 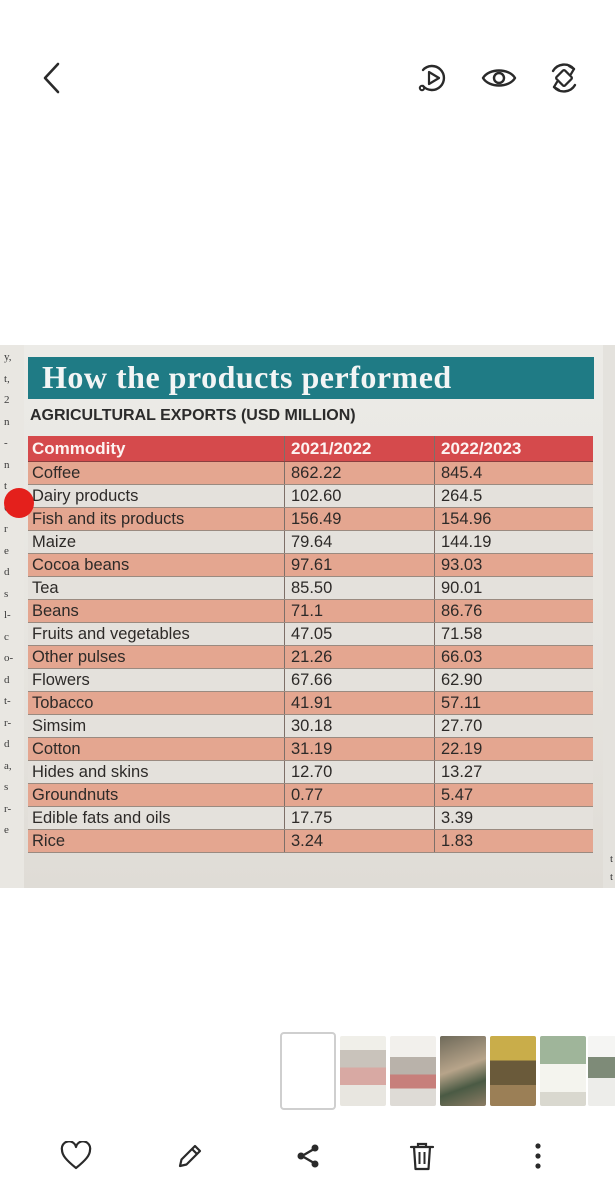 What do you see at coordinates (360, 473) in the screenshot?
I see `value-2021-2022-cell: 862.22` at bounding box center [360, 473].